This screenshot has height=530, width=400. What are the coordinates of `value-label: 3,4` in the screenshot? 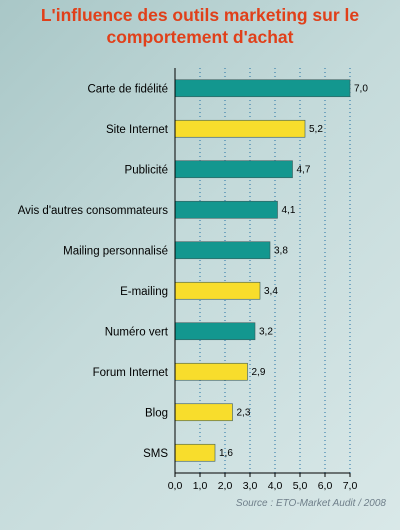 It's located at (271, 291).